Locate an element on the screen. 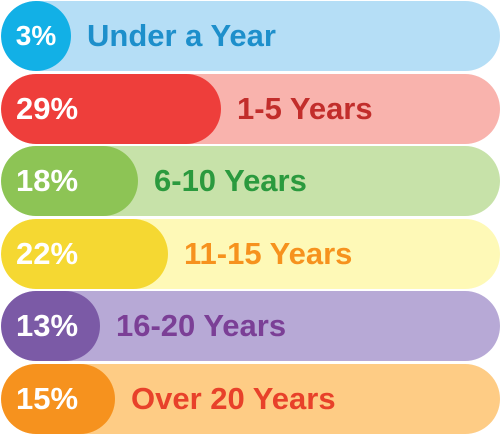 The height and width of the screenshot is (435, 501). category-label-over-20-years: Over 20 Years is located at coordinates (233, 398).